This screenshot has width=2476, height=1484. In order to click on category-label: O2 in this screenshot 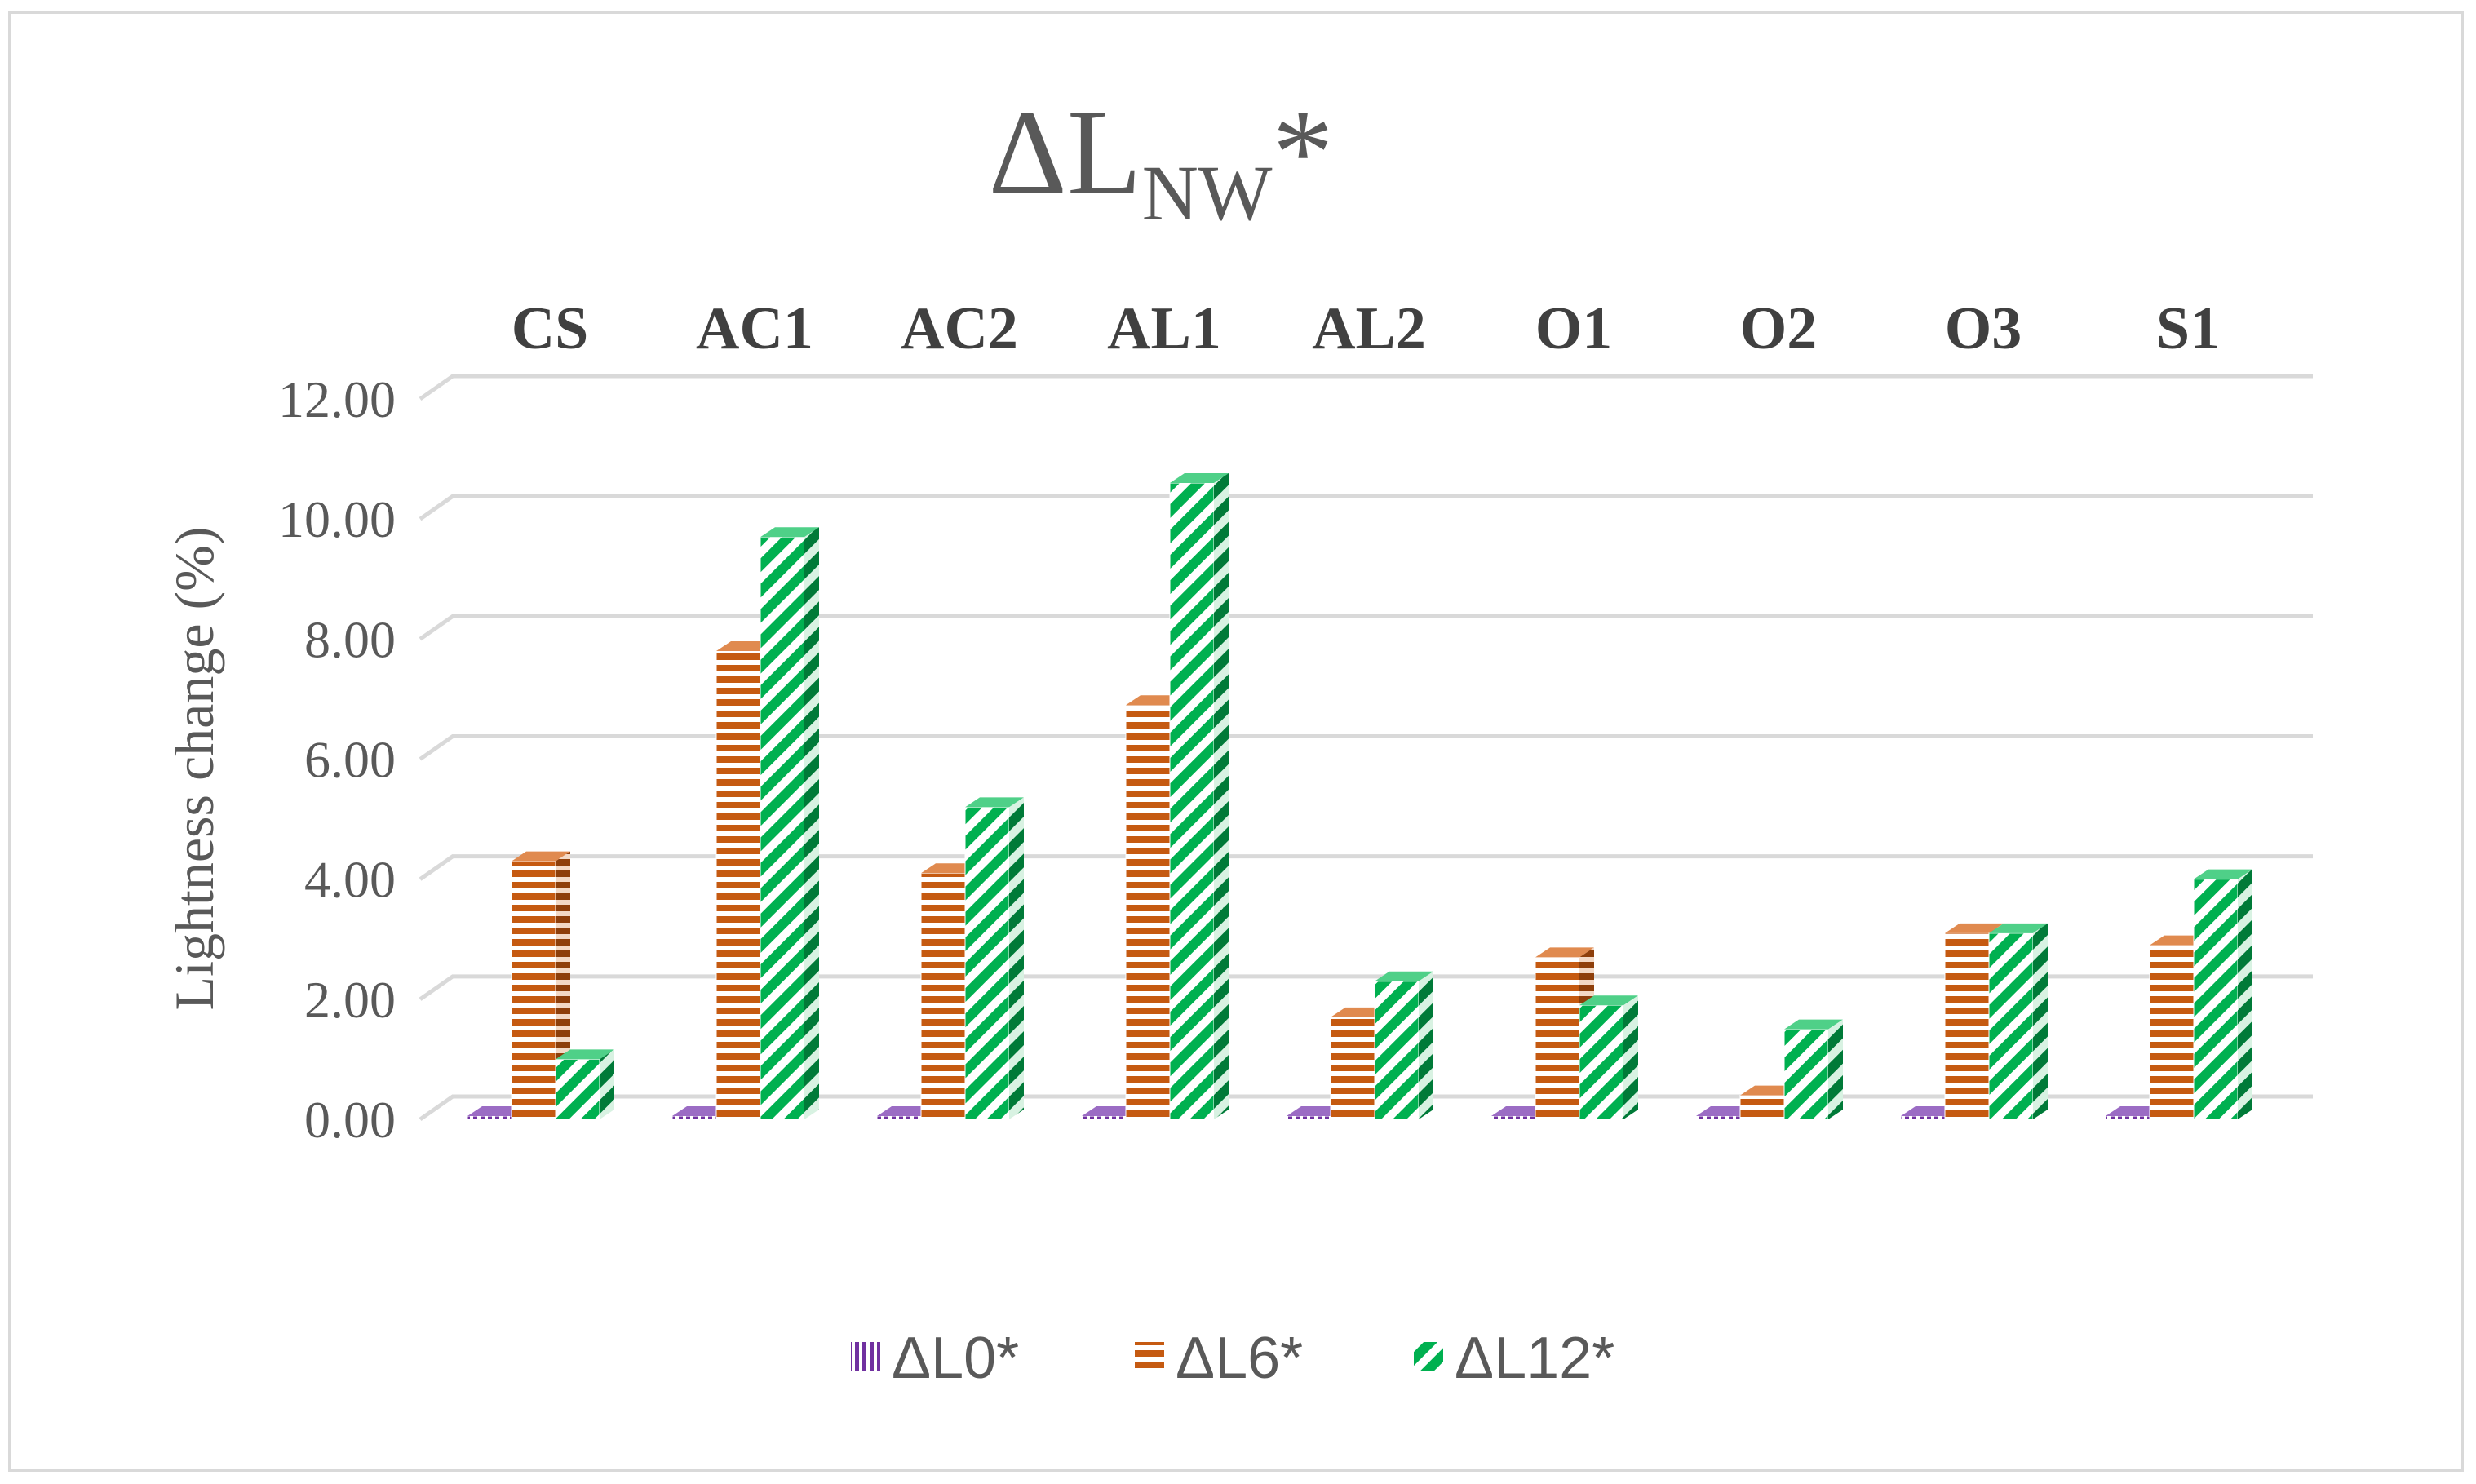, I will do `click(1779, 328)`.